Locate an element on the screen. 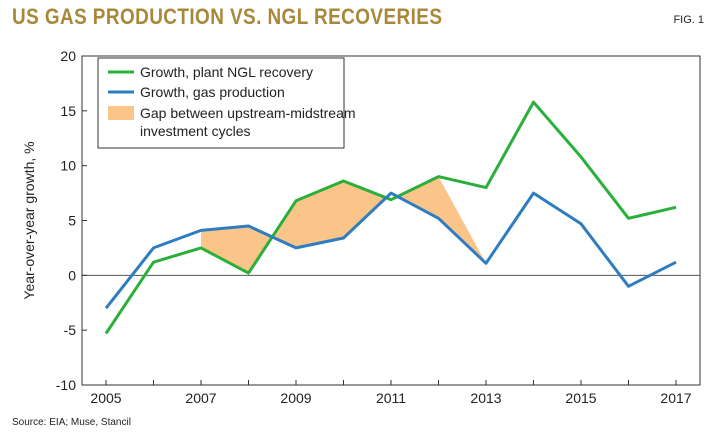 Image resolution: width=720 pixels, height=435 pixels. y-tick-label: 15 is located at coordinates (68, 111).